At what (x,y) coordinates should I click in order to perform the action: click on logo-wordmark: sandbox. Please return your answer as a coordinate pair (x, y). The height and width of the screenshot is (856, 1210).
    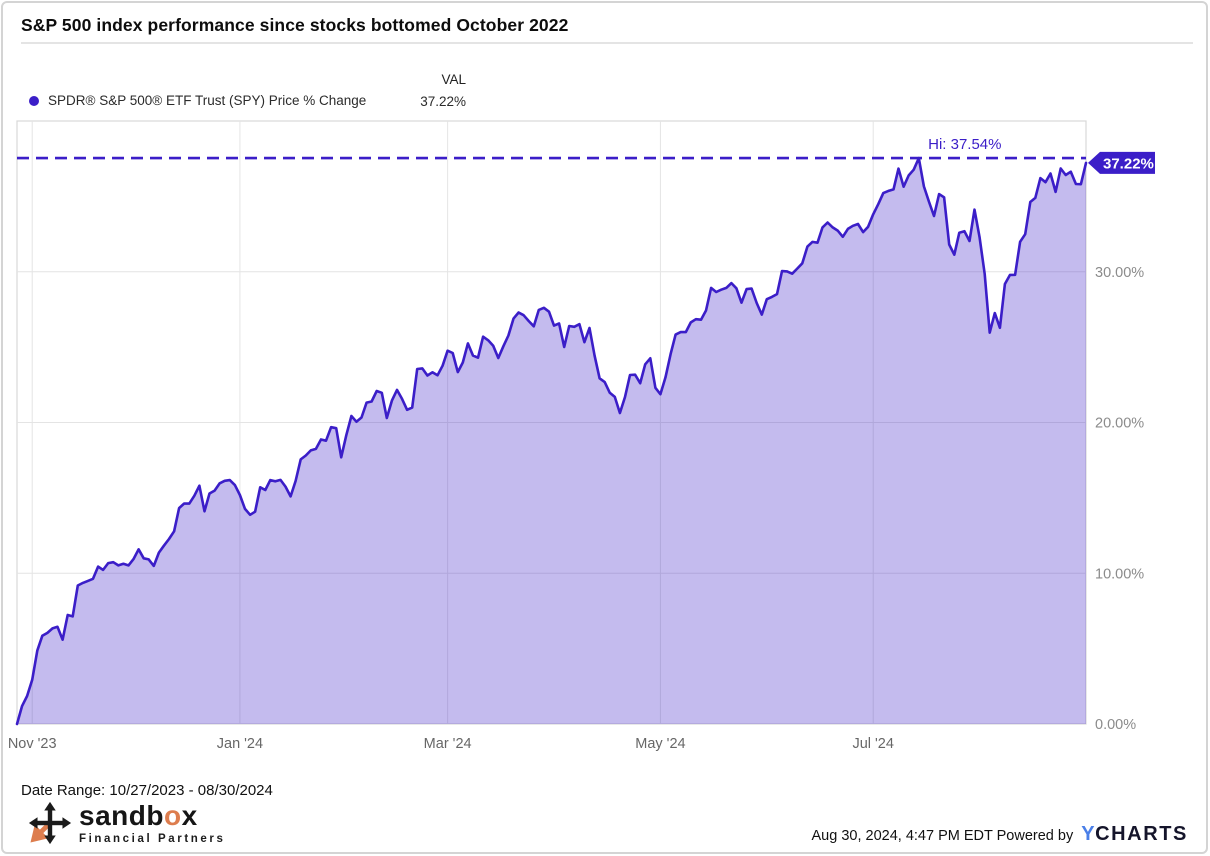
    Looking at the image, I should click on (152, 815).